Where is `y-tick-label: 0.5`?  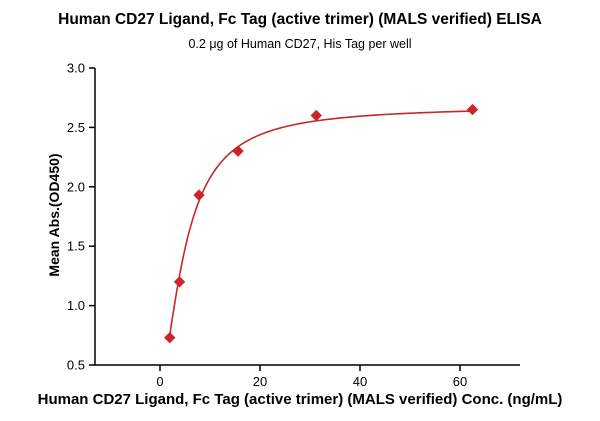
y-tick-label: 0.5 is located at coordinates (76, 365).